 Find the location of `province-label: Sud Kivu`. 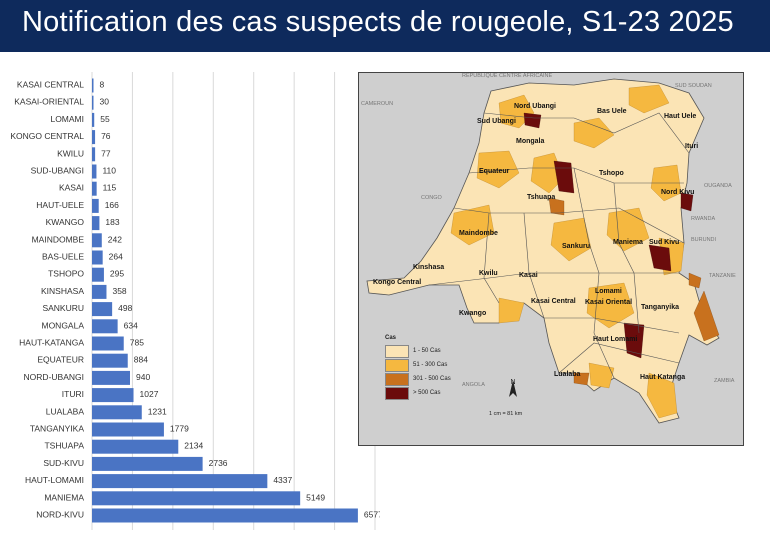

province-label: Sud Kivu is located at coordinates (664, 242).